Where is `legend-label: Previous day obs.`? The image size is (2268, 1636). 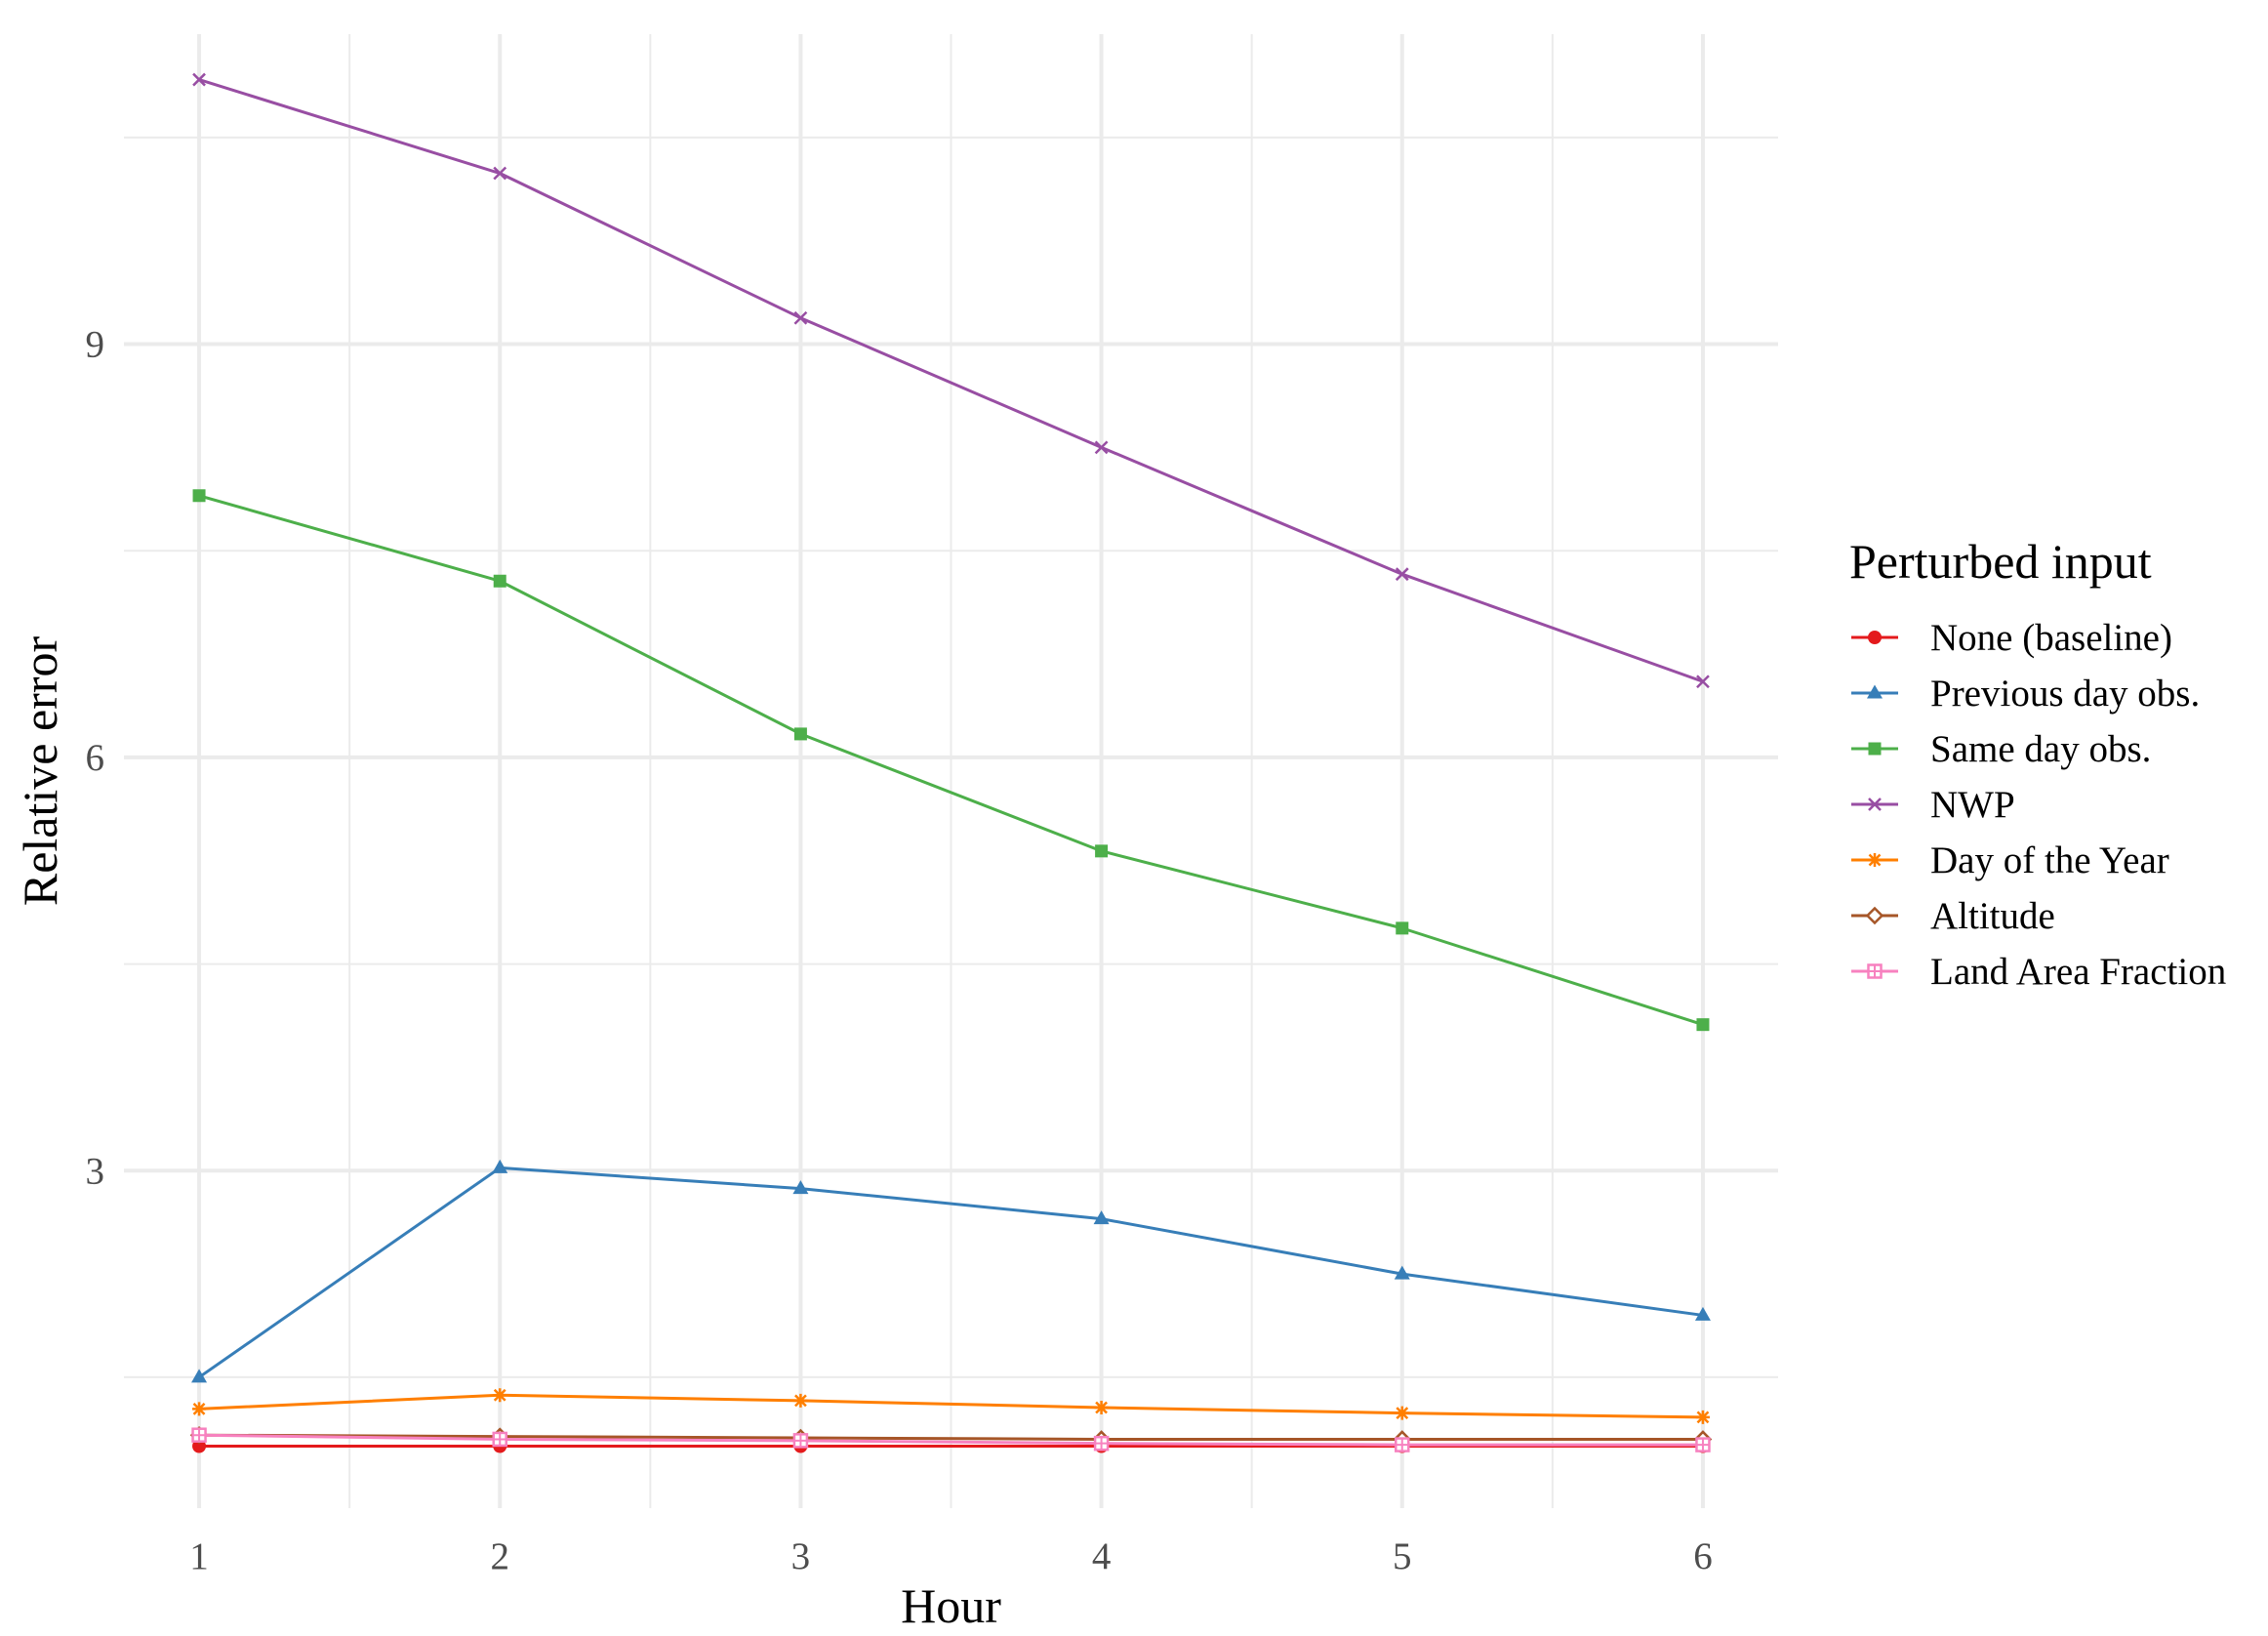
legend-label: Previous day obs. is located at coordinates (2065, 694).